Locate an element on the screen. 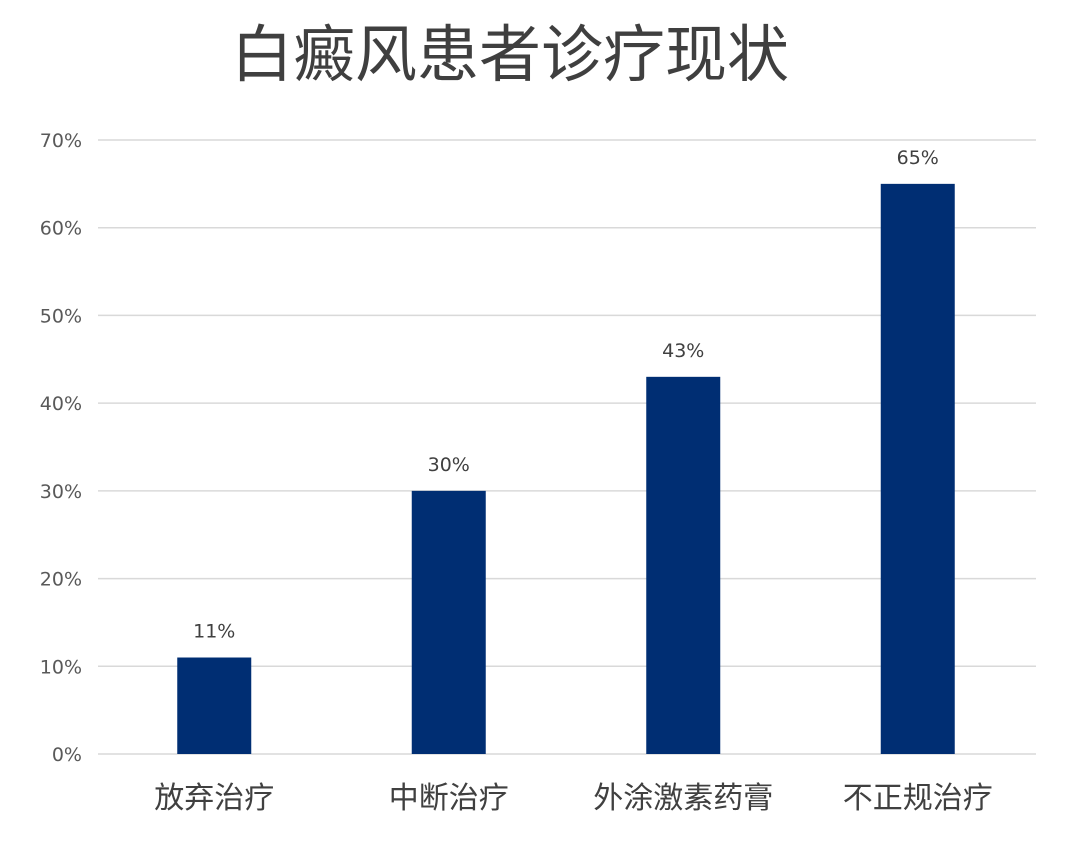 This screenshot has height=844, width=1080. y-tick-label-60: 60% is located at coordinates (61, 229).